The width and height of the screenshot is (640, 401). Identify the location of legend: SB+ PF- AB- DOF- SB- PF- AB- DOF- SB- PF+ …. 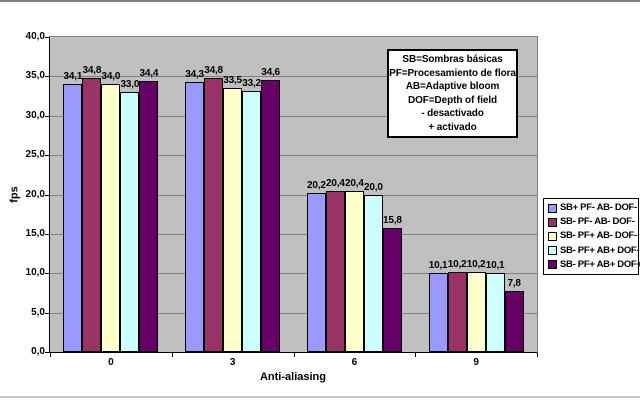
(591, 236).